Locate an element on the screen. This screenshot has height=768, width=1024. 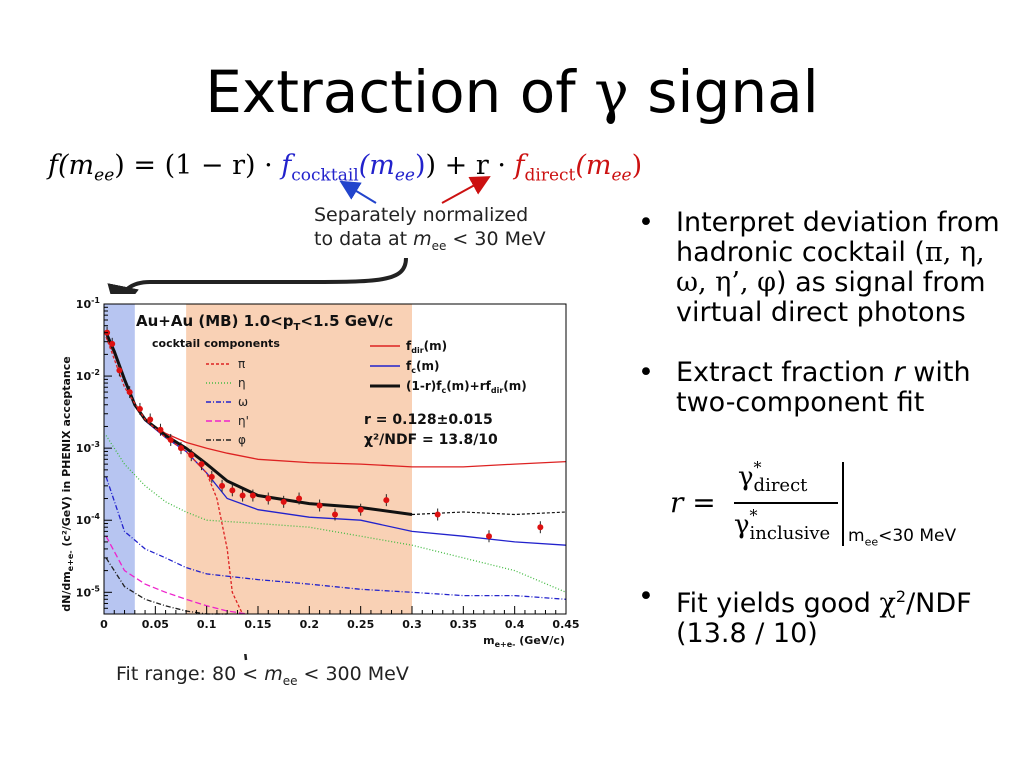
normalization-band is located at coordinates (119, 459).